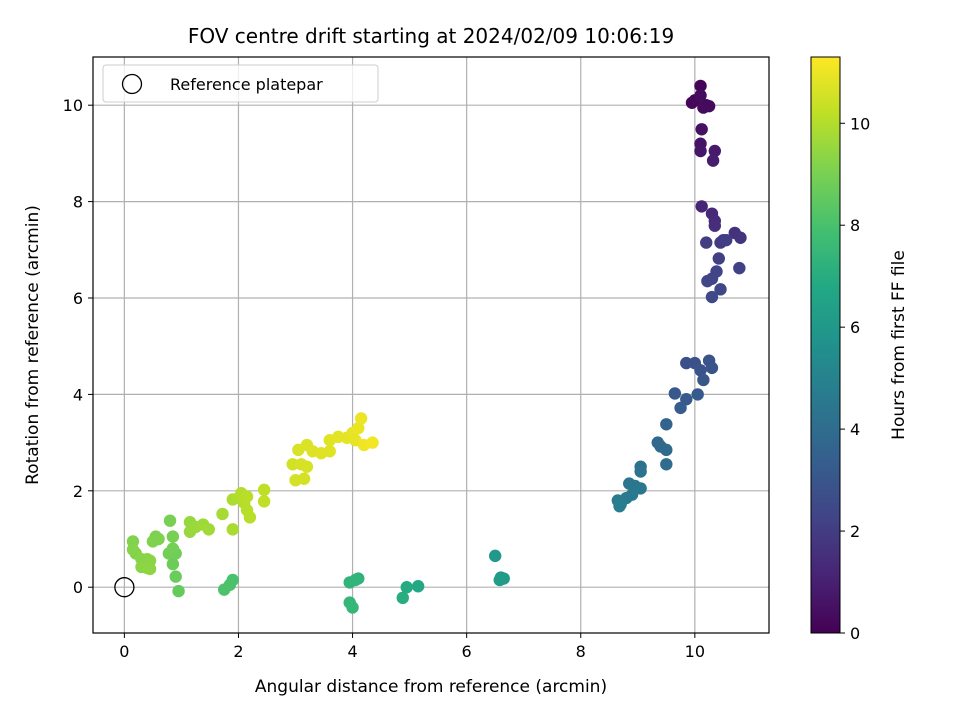 Image resolution: width=960 pixels, height=720 pixels. I want to click on colorbar-tick-label: 0, so click(855, 633).